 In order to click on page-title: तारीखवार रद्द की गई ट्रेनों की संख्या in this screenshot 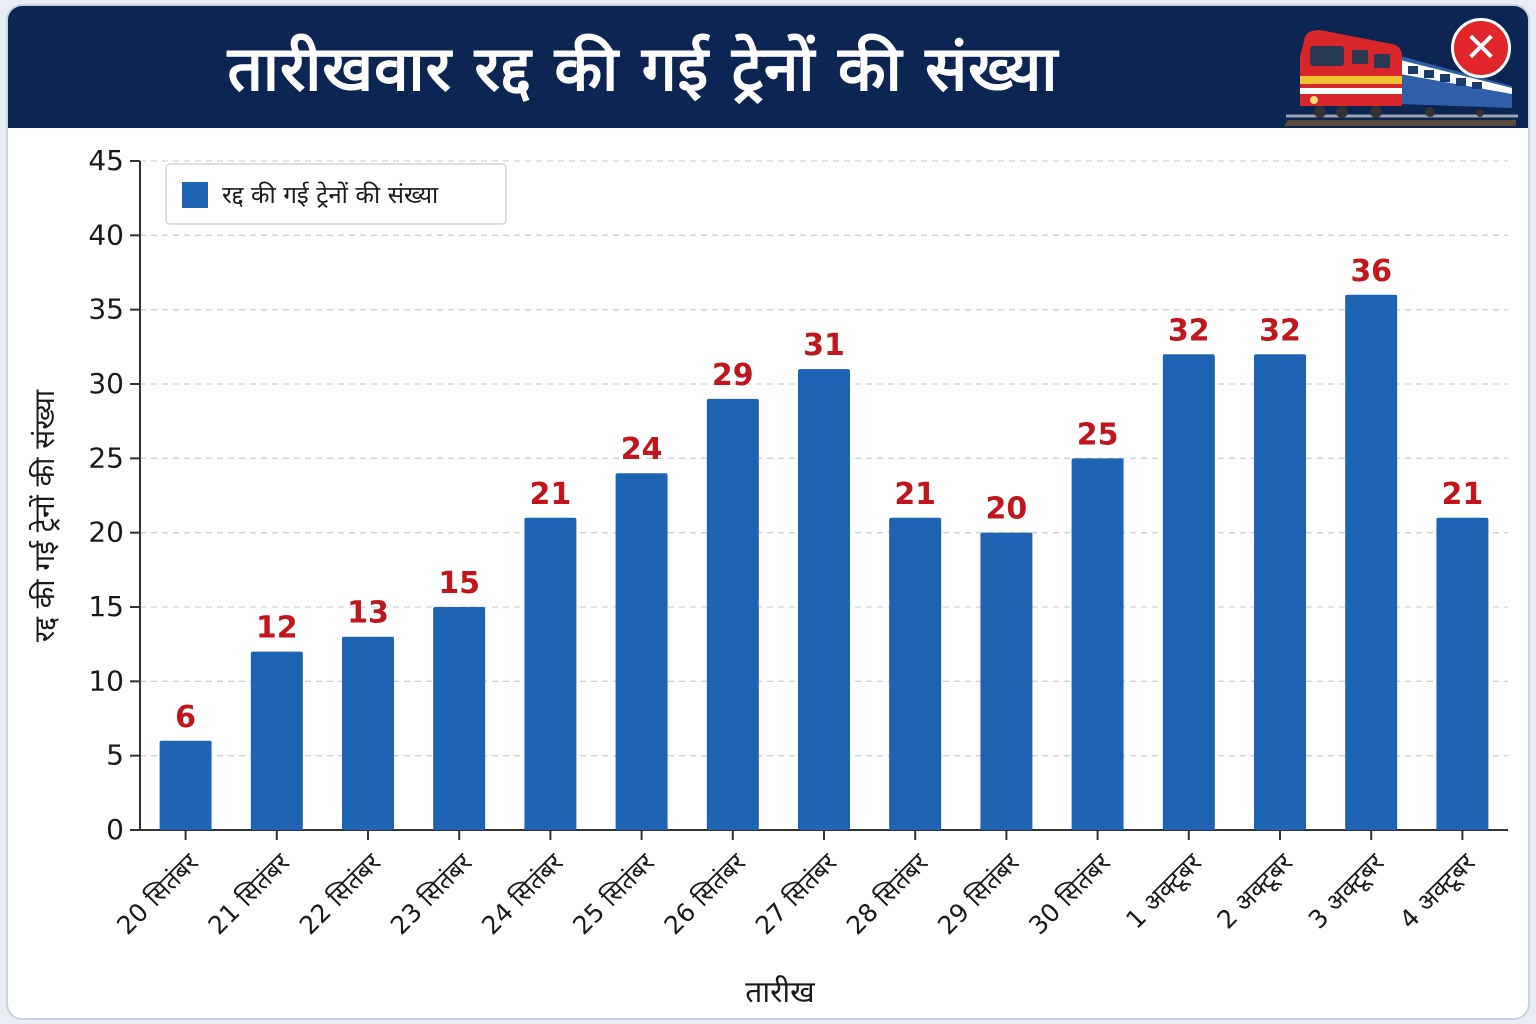, I will do `click(643, 68)`.